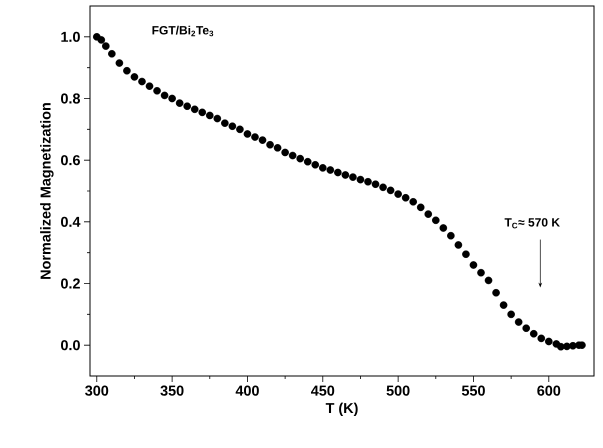  Describe the element at coordinates (247, 391) in the screenshot. I see `x-tick-label: 400` at that location.